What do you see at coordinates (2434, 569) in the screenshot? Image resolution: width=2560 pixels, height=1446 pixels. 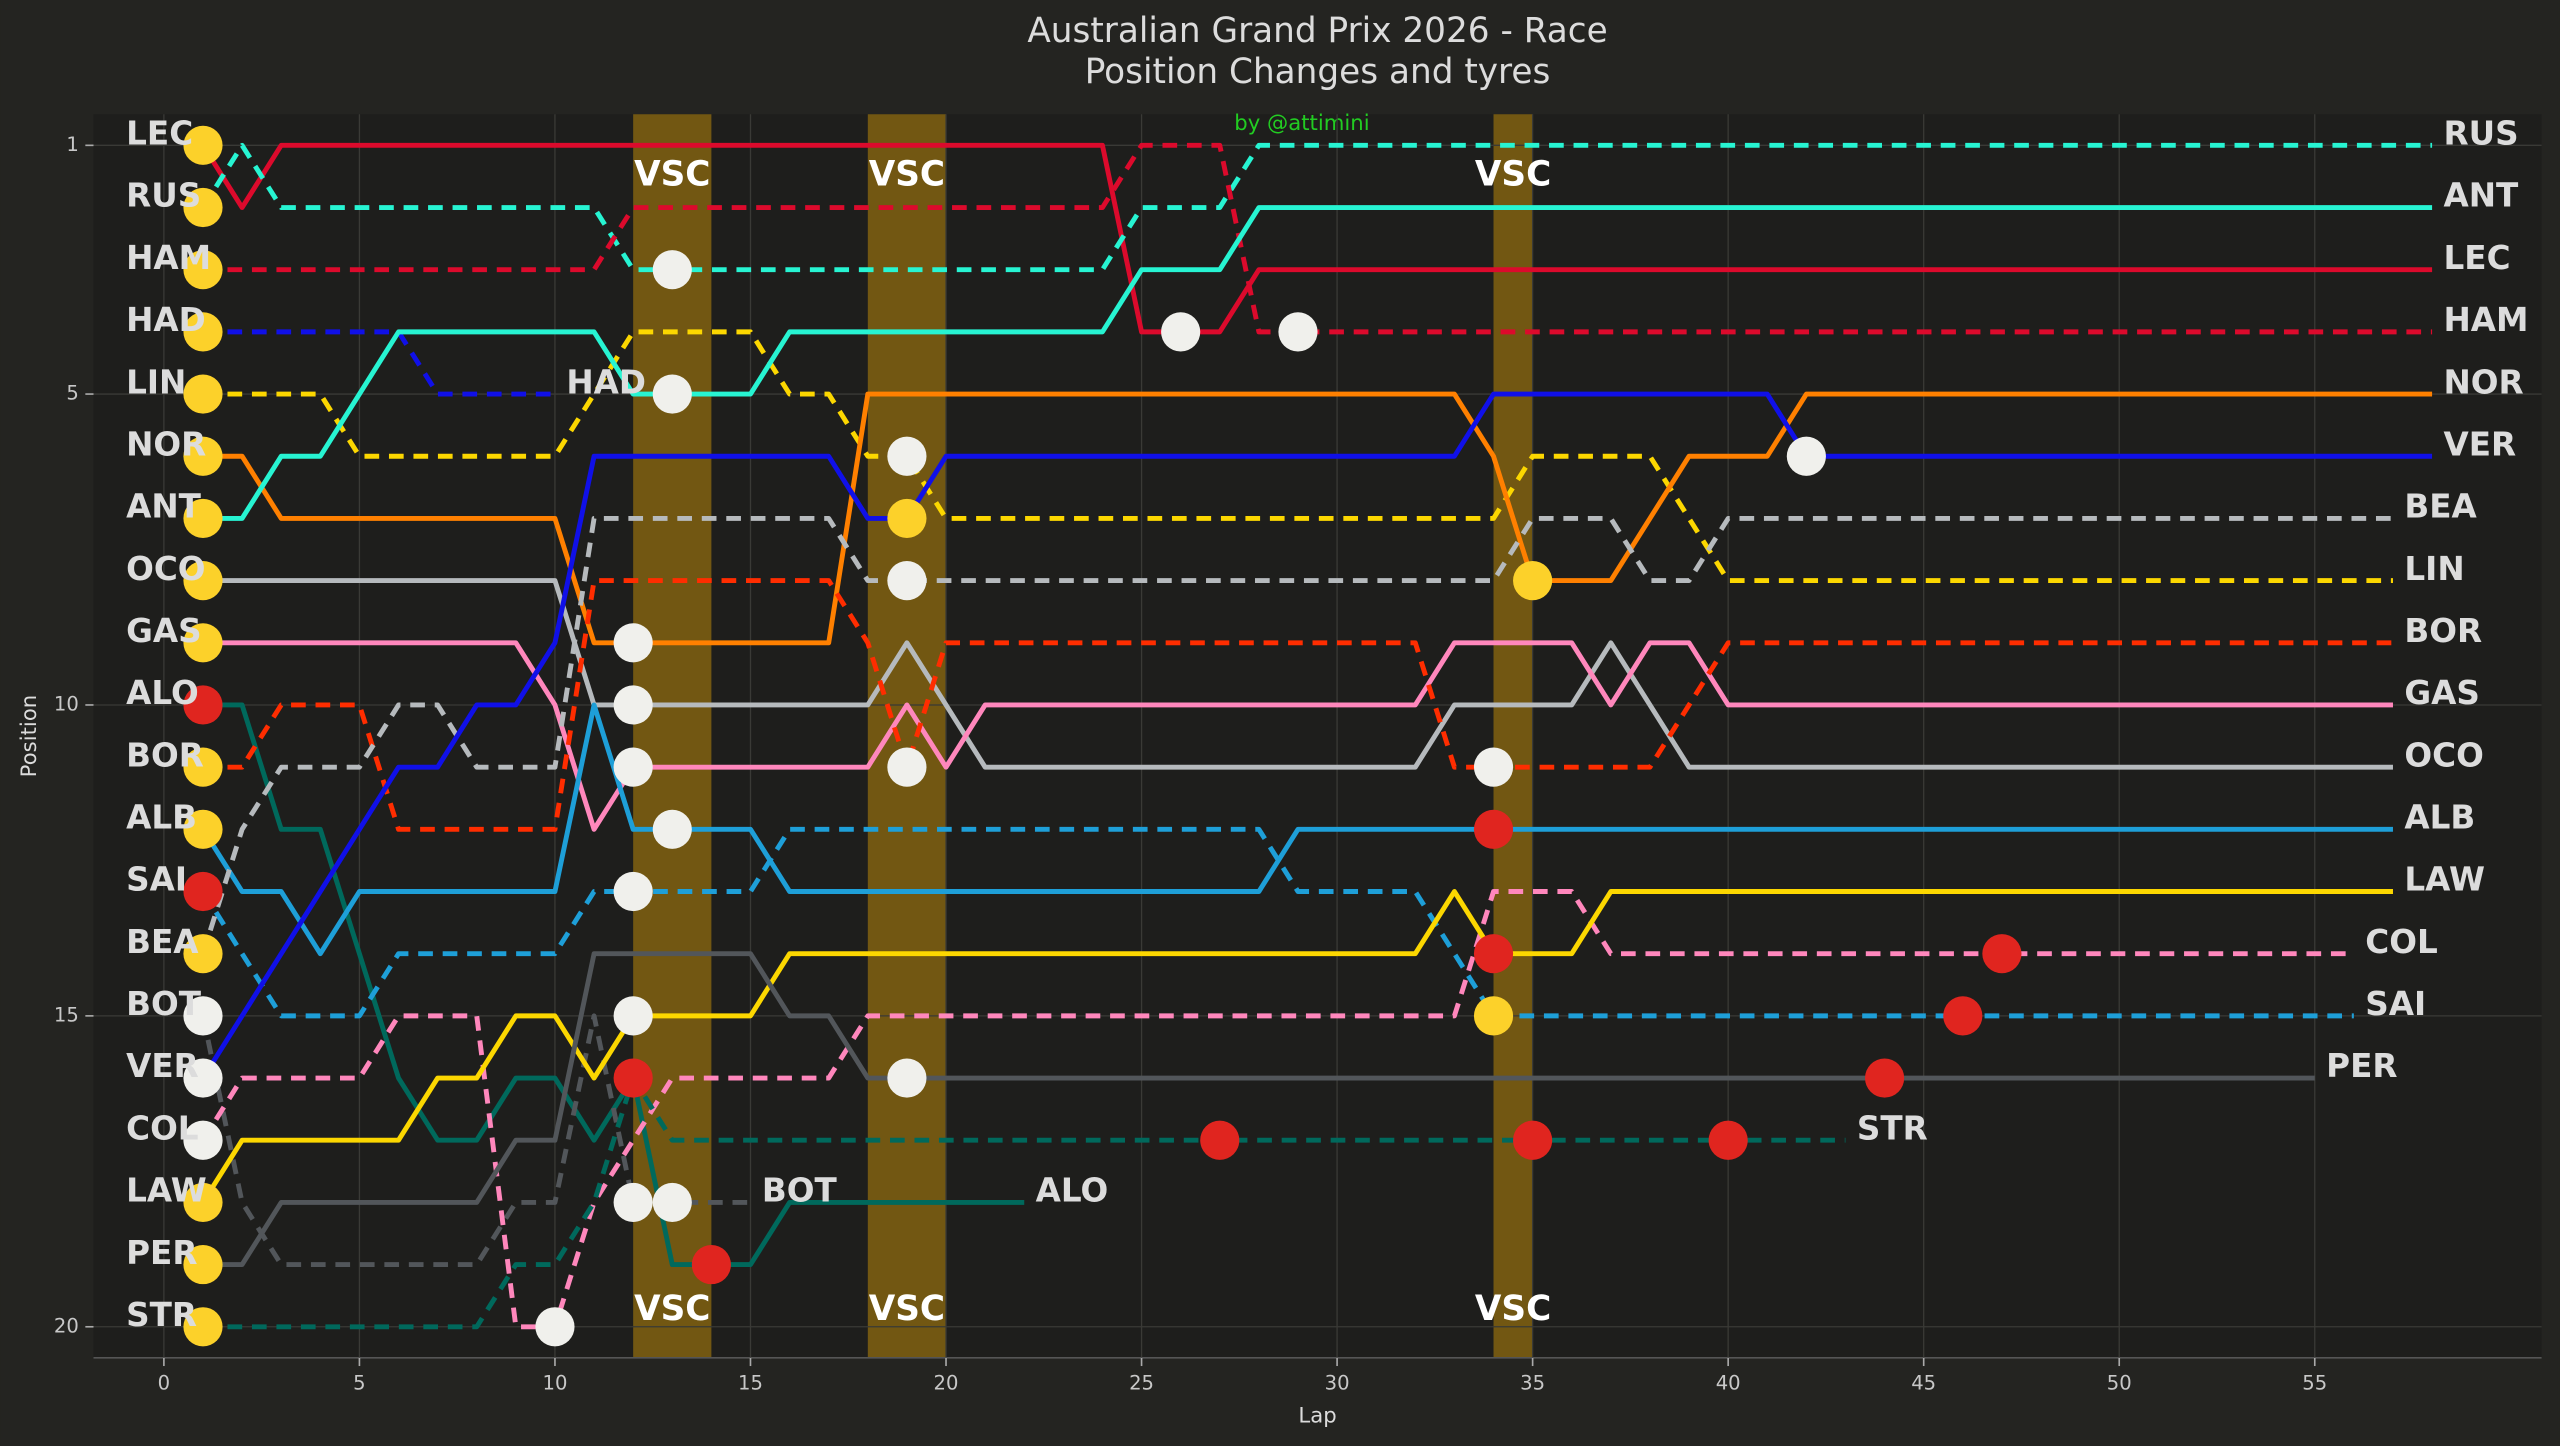 I see `end-label: LIN` at bounding box center [2434, 569].